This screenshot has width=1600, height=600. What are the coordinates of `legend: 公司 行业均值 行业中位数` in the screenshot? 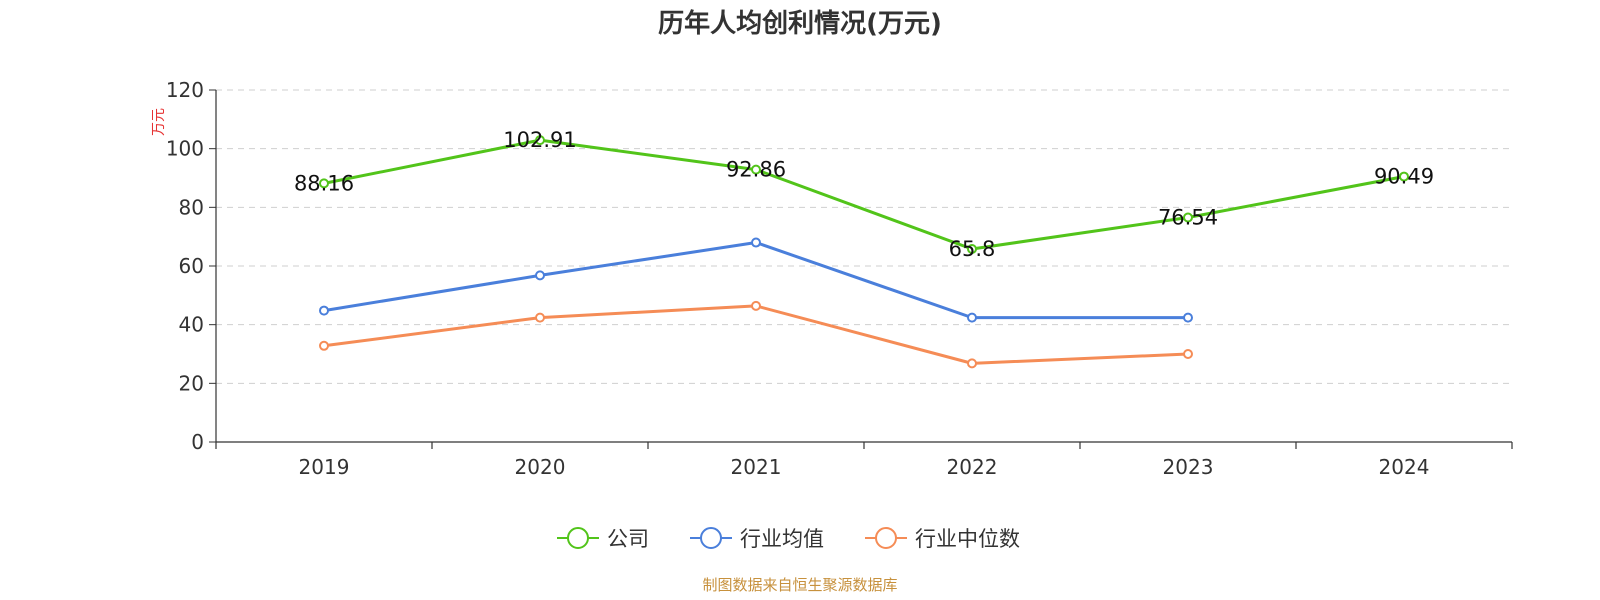 It's located at (788, 539).